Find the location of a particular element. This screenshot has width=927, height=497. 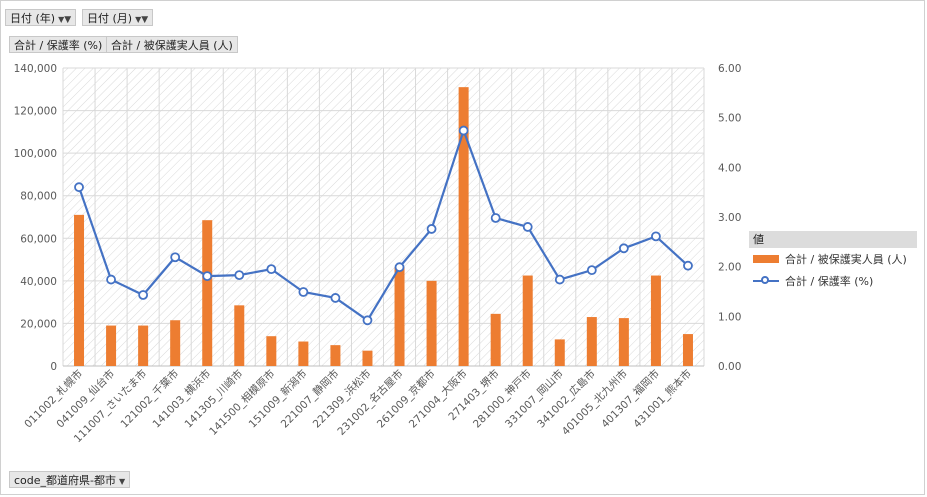

legend-item-line: 合計 / 保護率 (%) is located at coordinates (833, 281).